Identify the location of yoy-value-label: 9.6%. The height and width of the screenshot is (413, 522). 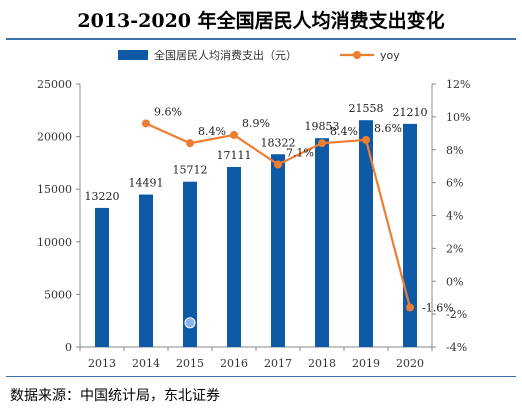
(168, 111).